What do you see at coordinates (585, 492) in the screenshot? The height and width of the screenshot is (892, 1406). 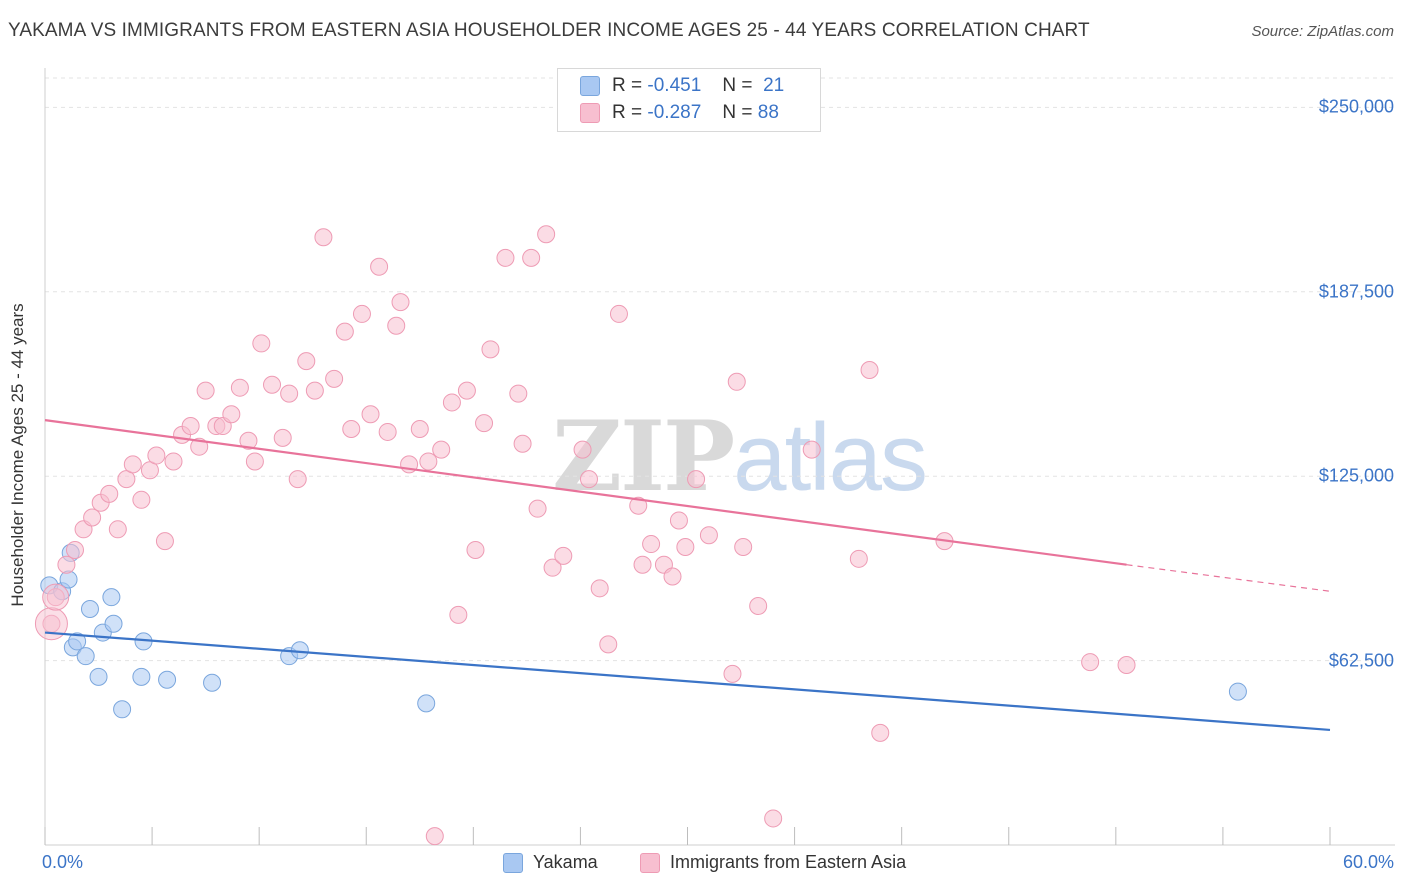 I see `eastern-asia-trend-line` at bounding box center [585, 492].